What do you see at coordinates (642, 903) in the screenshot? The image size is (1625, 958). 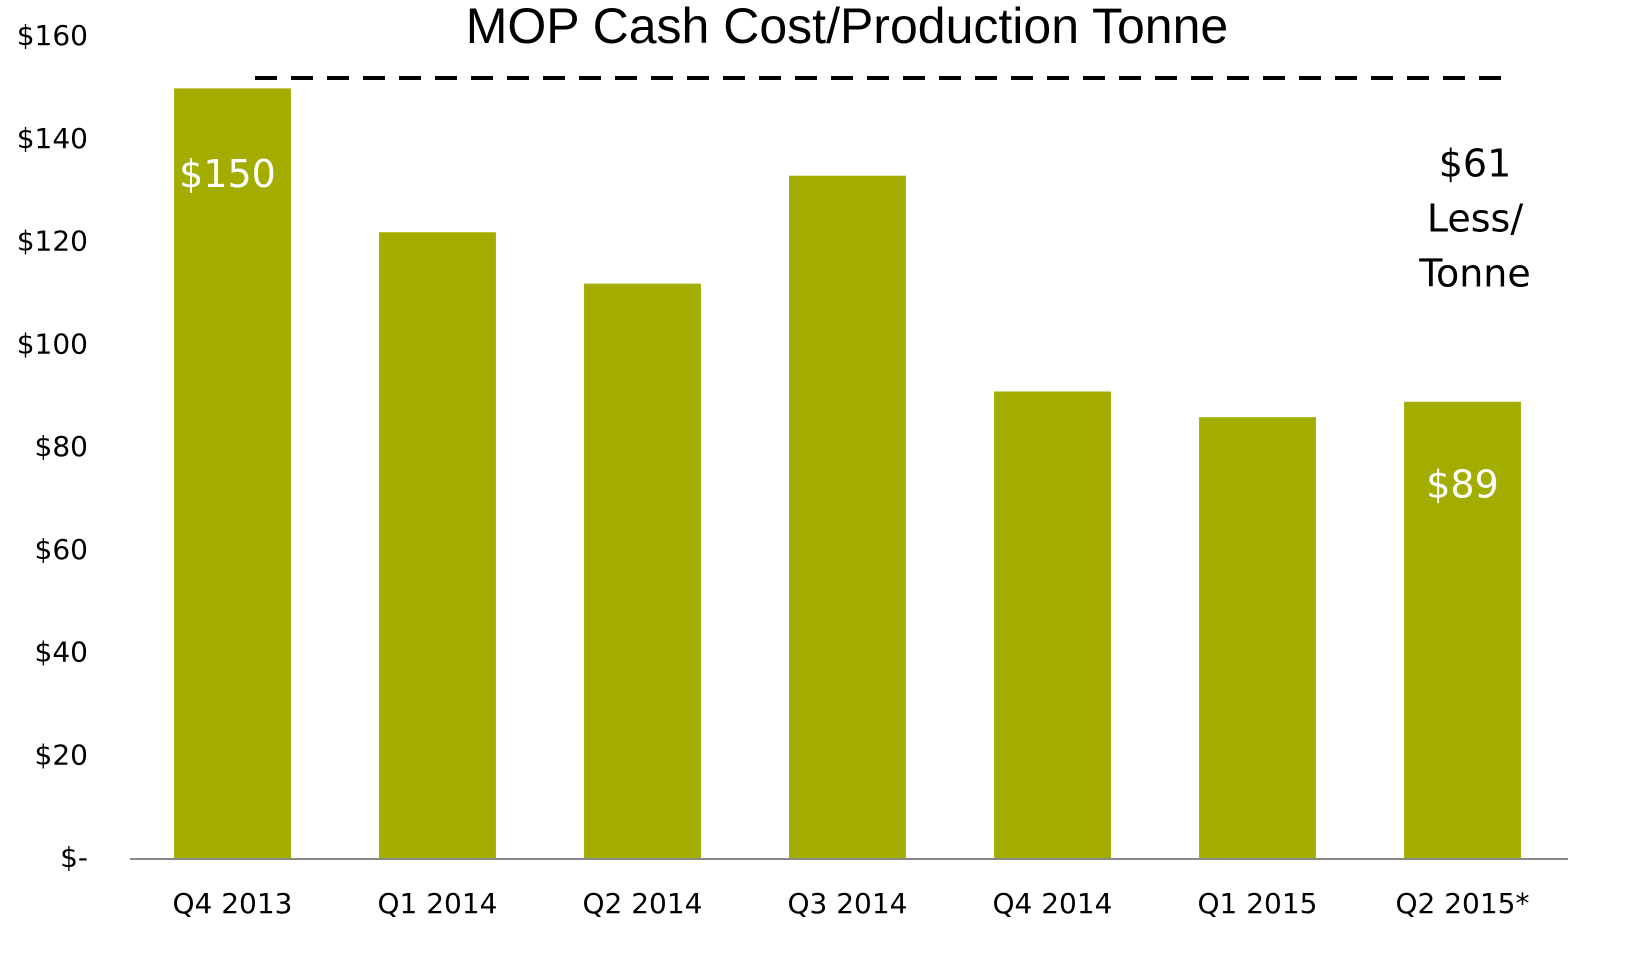 I see `x-tick-label: Q2 2014` at bounding box center [642, 903].